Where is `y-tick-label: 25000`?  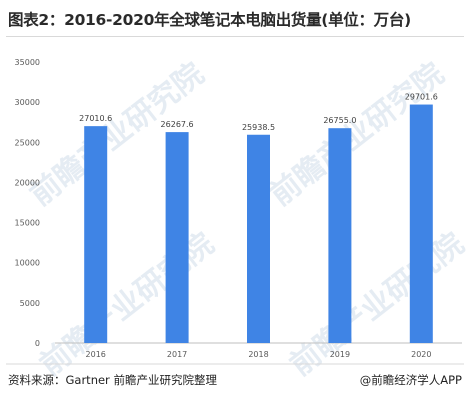
y-tick-label: 25000 is located at coordinates (27, 142).